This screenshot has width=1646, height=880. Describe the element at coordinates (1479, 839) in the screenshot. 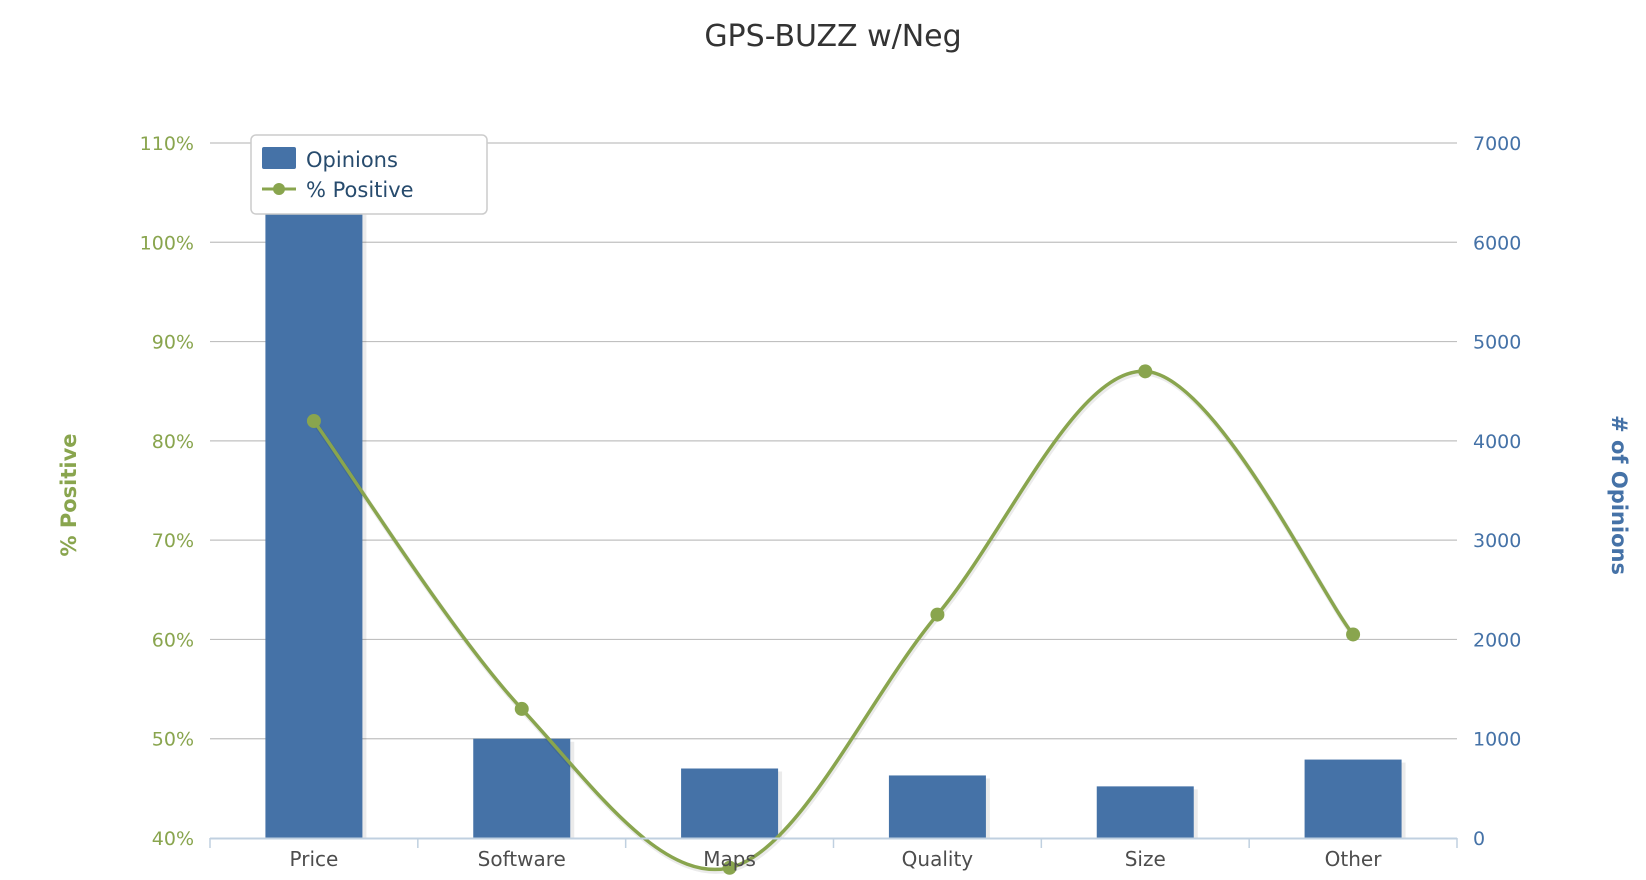

I see `right-tick-label: 0` at that location.